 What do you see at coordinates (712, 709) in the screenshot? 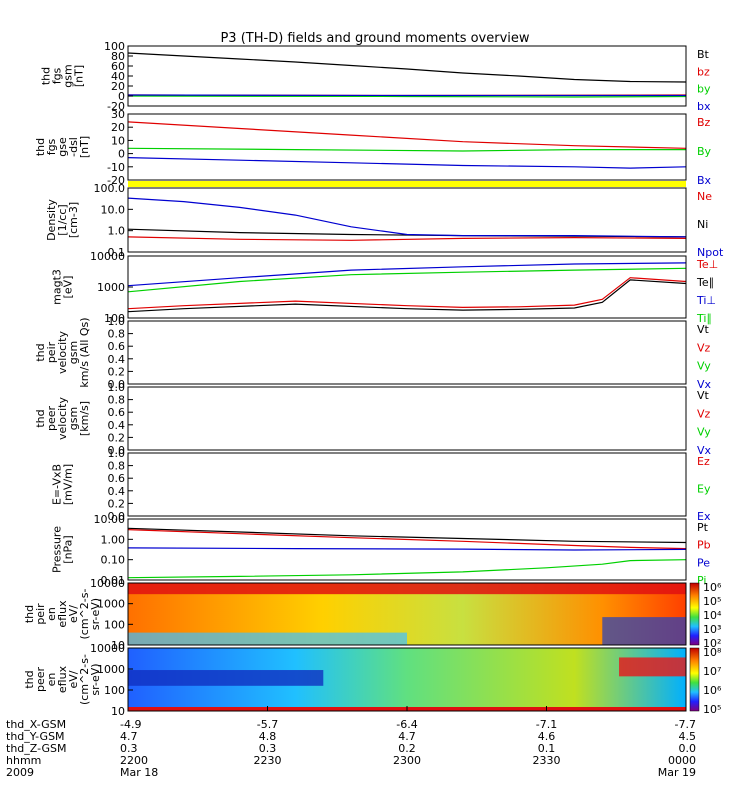
I see `colorbar-tick: 10⁵` at bounding box center [712, 709].